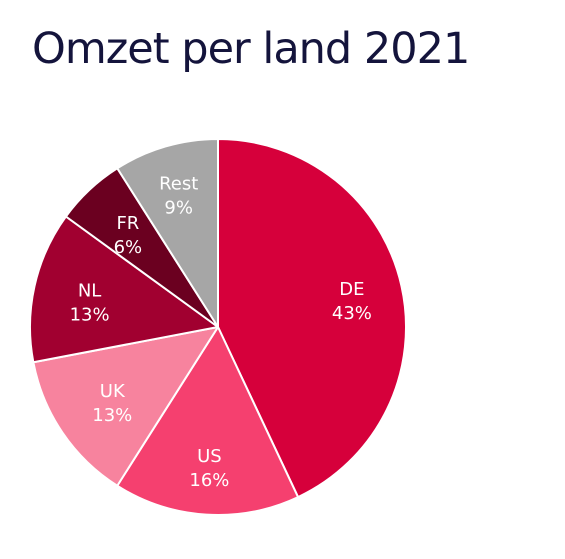 This screenshot has width=565, height=559. Describe the element at coordinates (128, 247) in the screenshot. I see `slice-value-fr: 6%` at that location.